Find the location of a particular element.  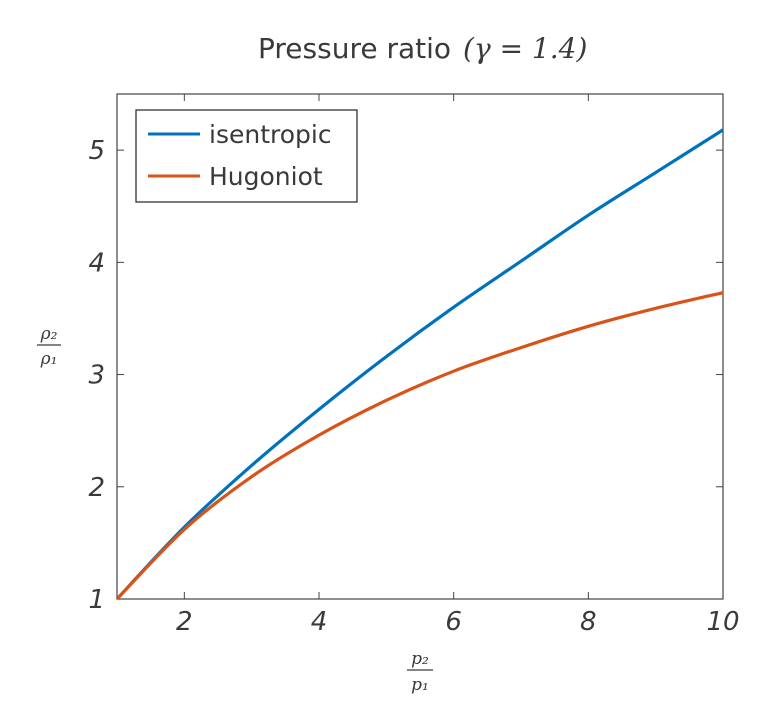

chart-title: Pressure ratio (γ = 1.4) is located at coordinates (422, 48).